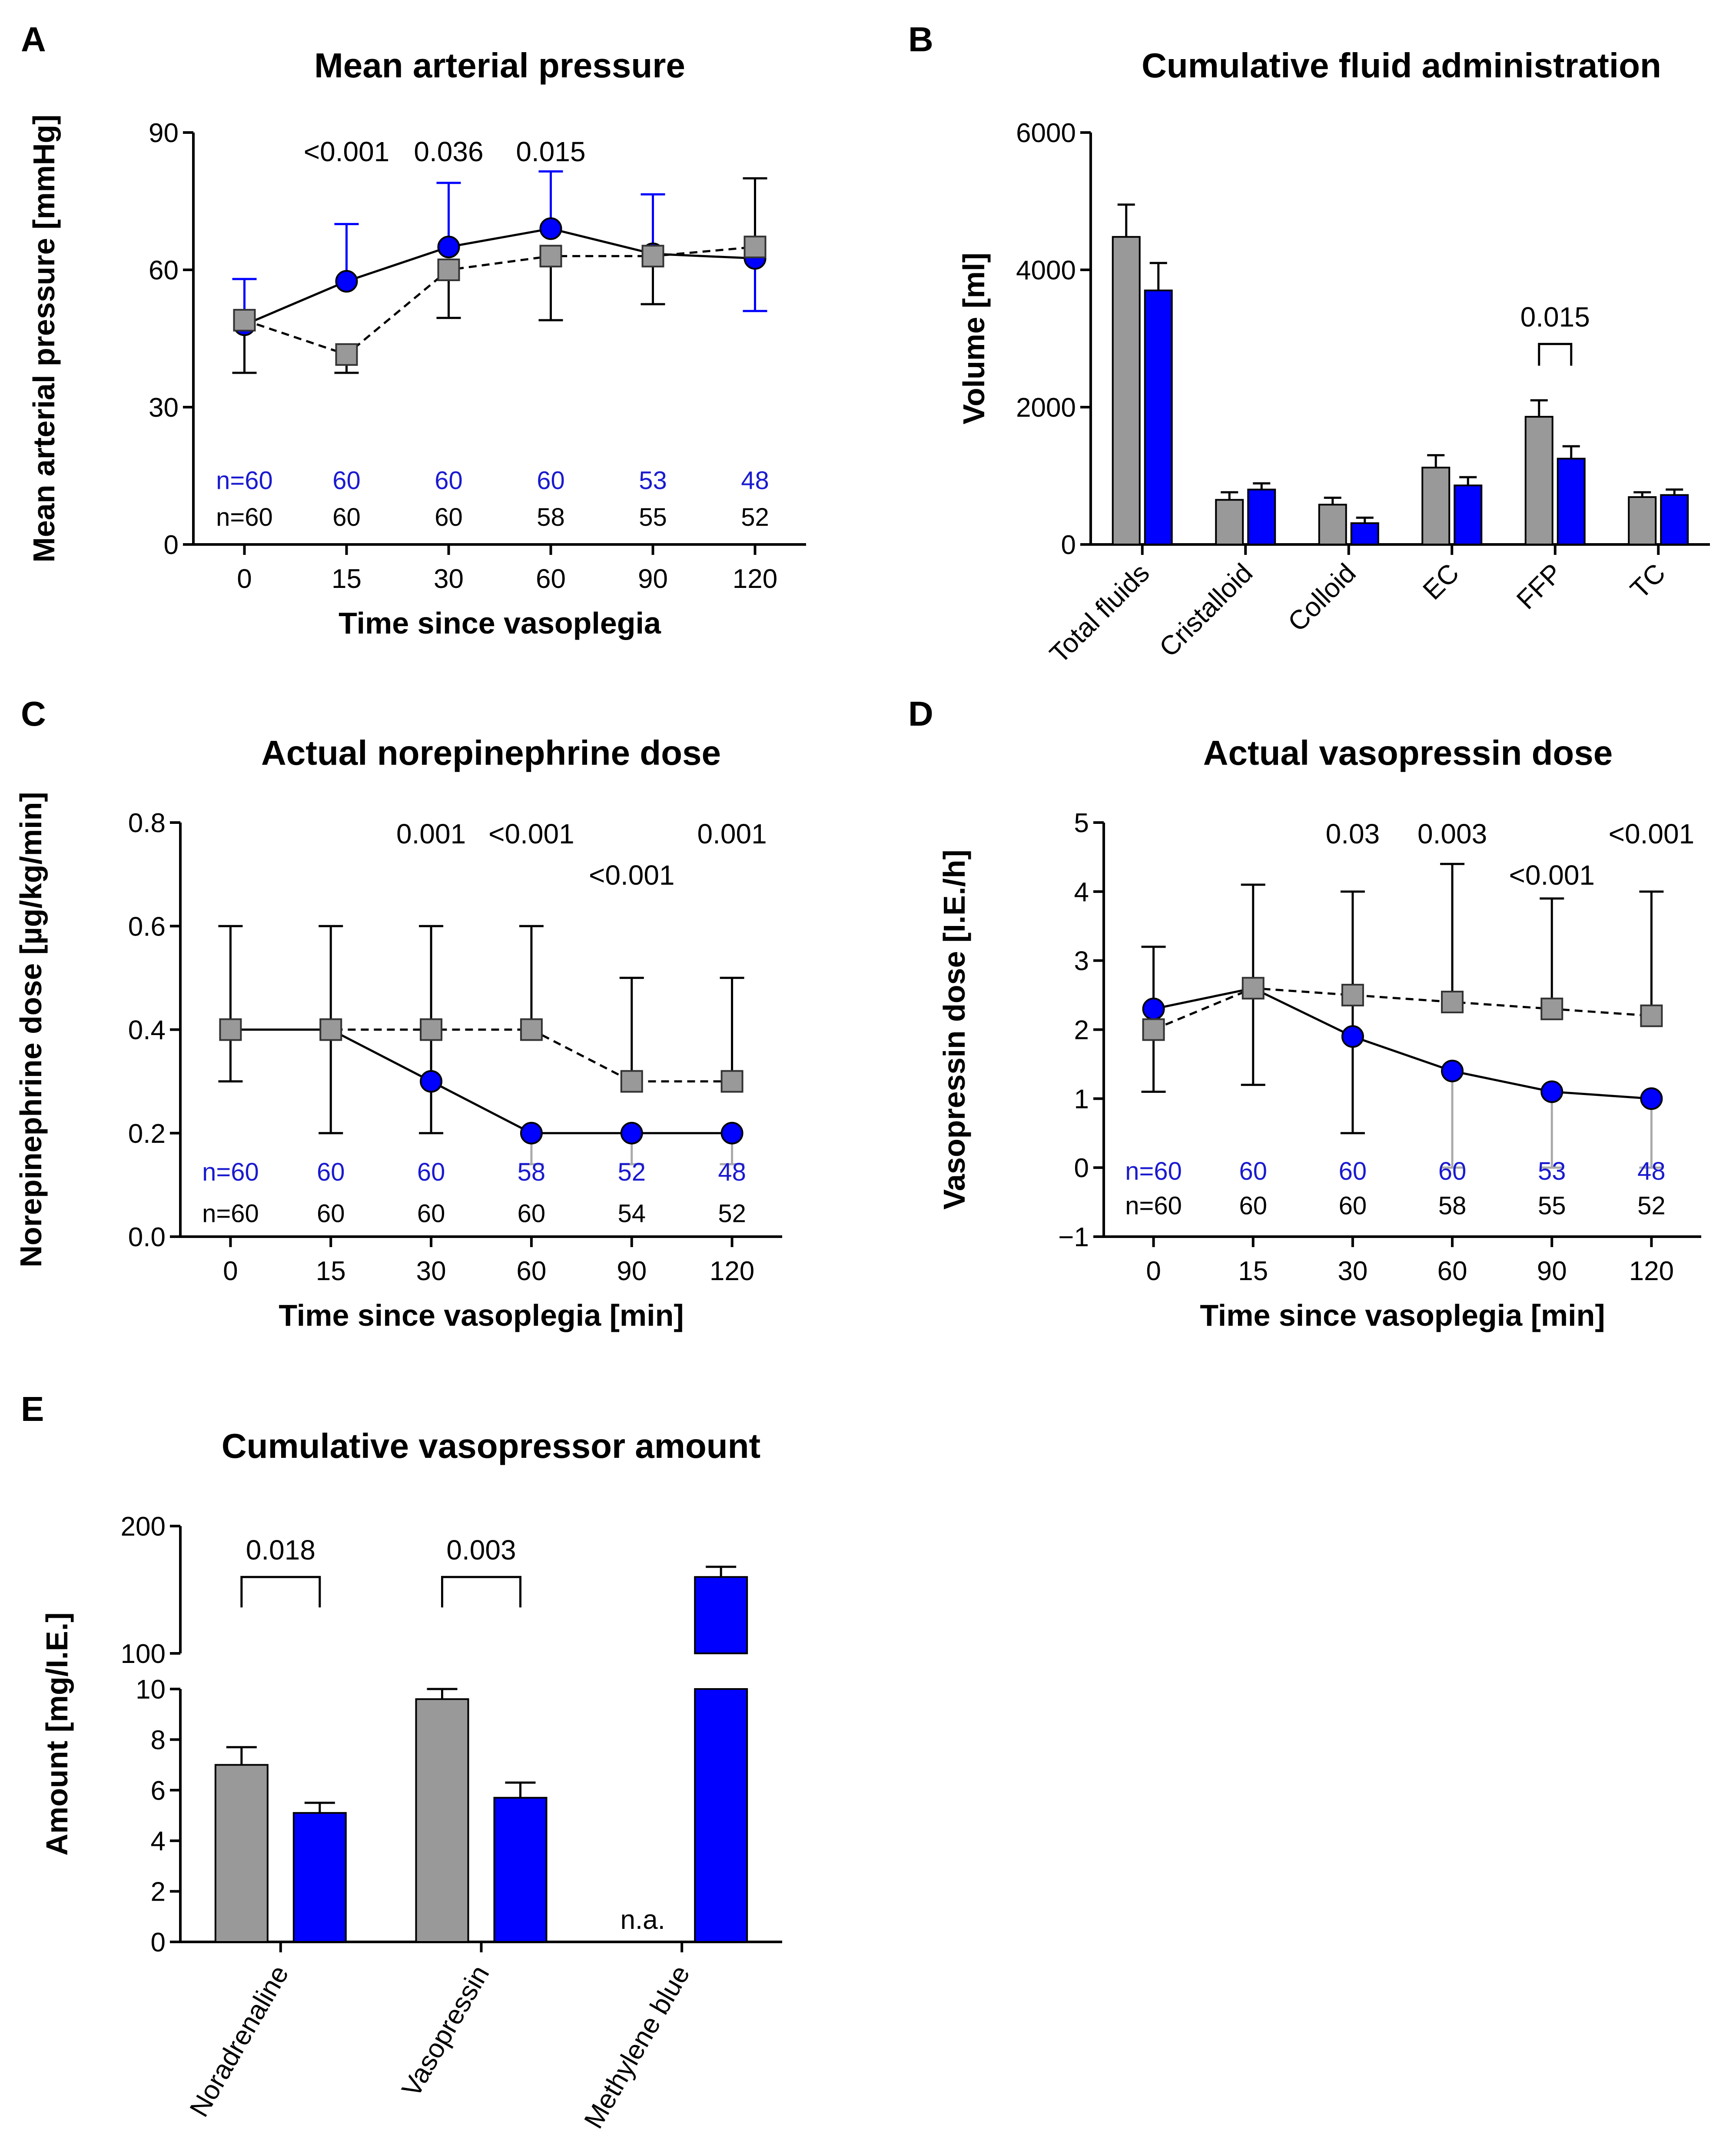 This screenshot has width=1736, height=2147. What do you see at coordinates (755, 579) in the screenshot?
I see `x-tick-label: 120` at bounding box center [755, 579].